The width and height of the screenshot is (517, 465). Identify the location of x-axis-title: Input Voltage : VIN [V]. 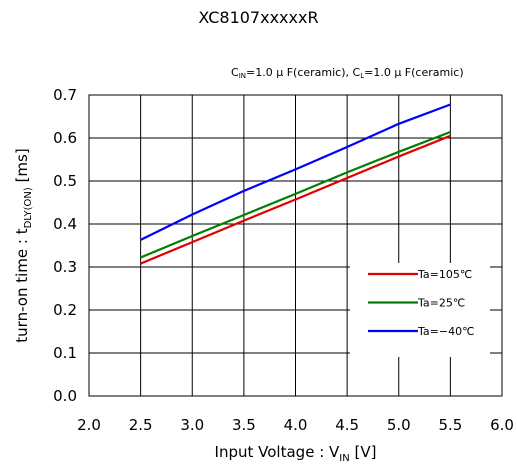
(296, 453).